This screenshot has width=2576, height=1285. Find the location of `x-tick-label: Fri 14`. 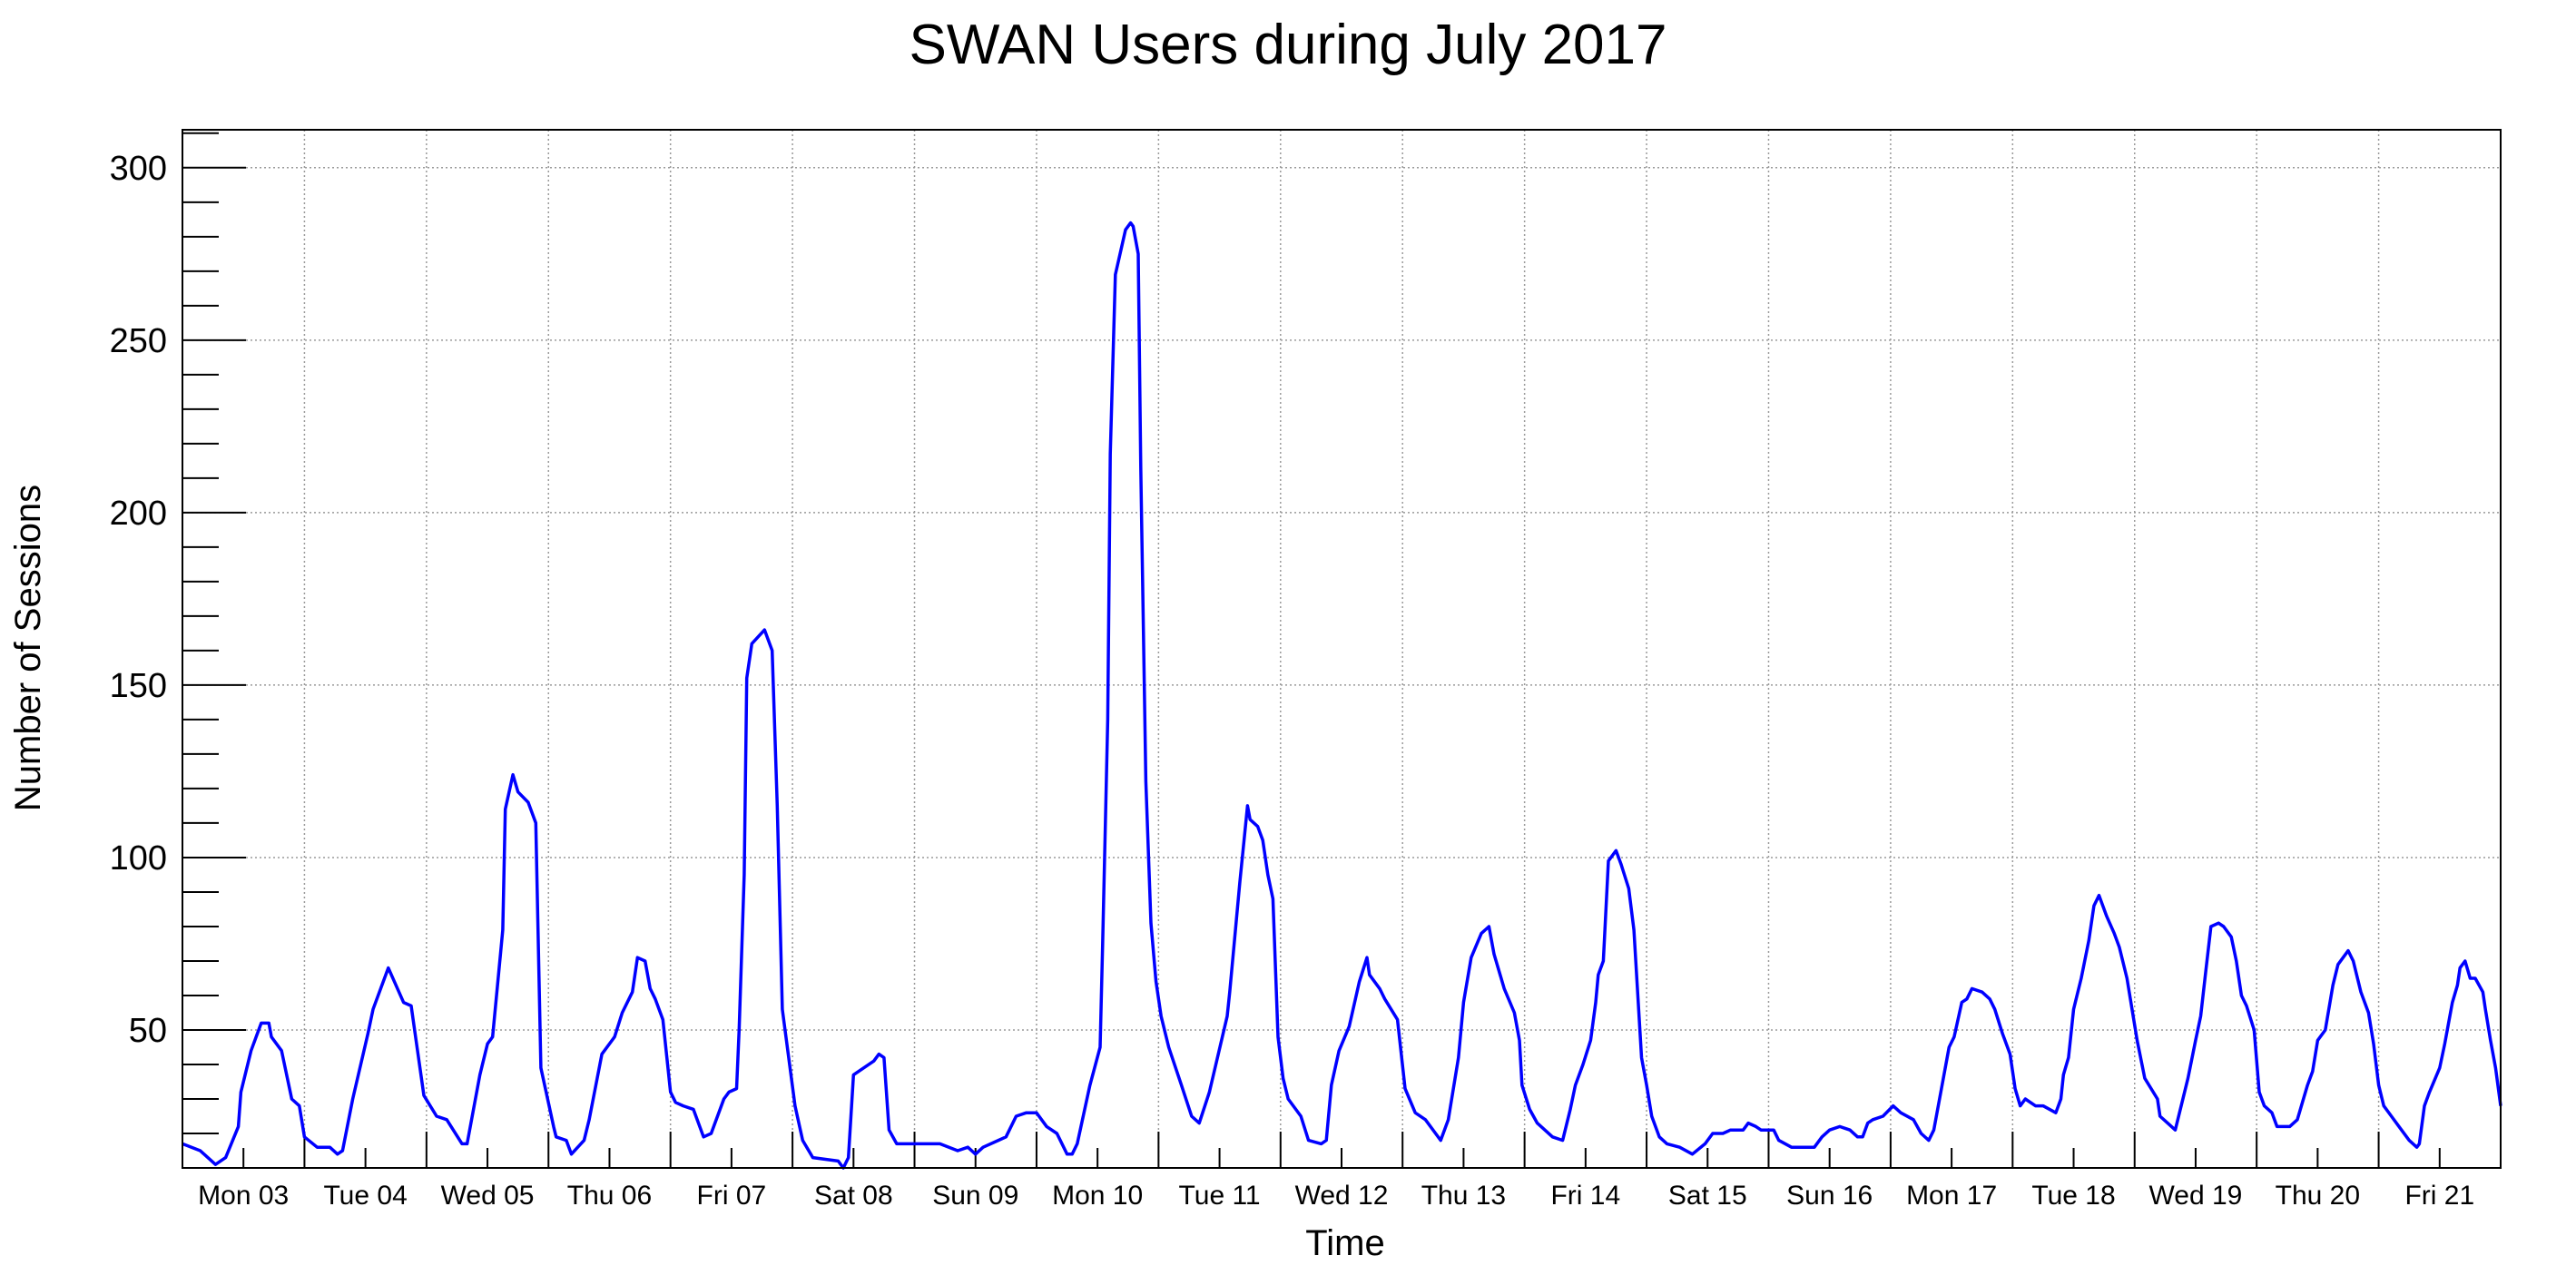

x-tick-label: Fri 14 is located at coordinates (1585, 1196).